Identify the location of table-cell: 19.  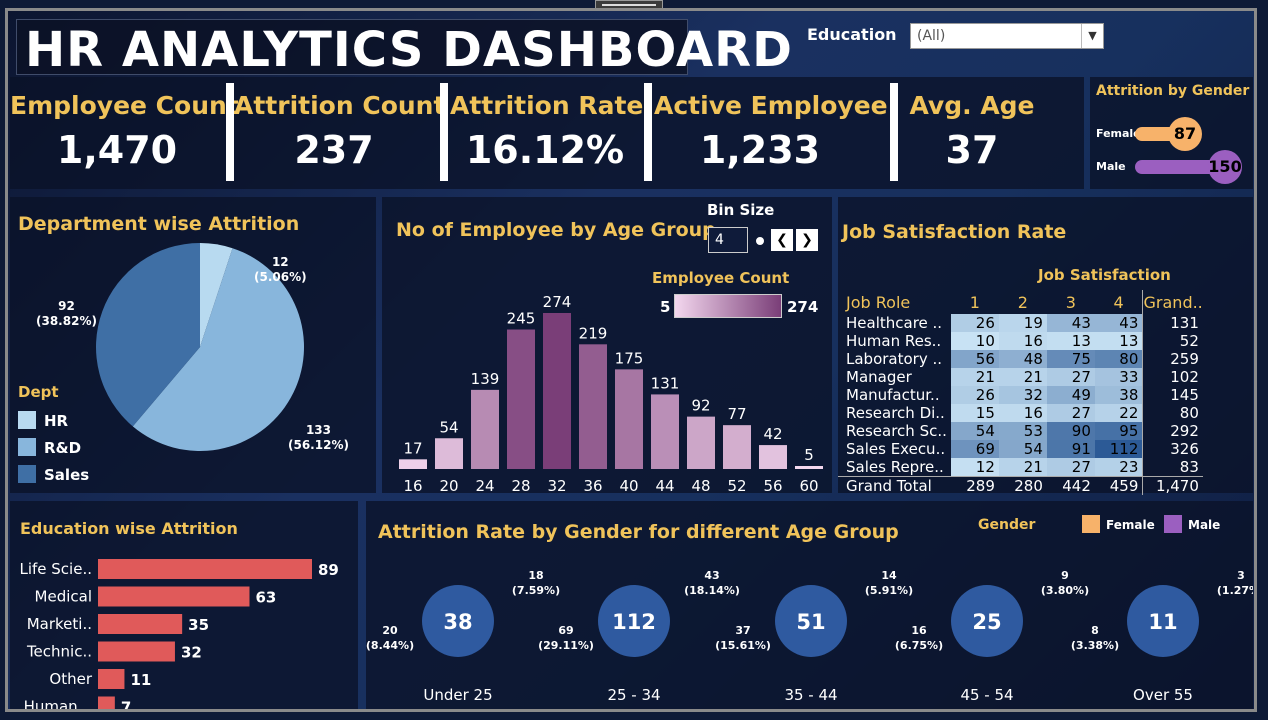
(1022, 323).